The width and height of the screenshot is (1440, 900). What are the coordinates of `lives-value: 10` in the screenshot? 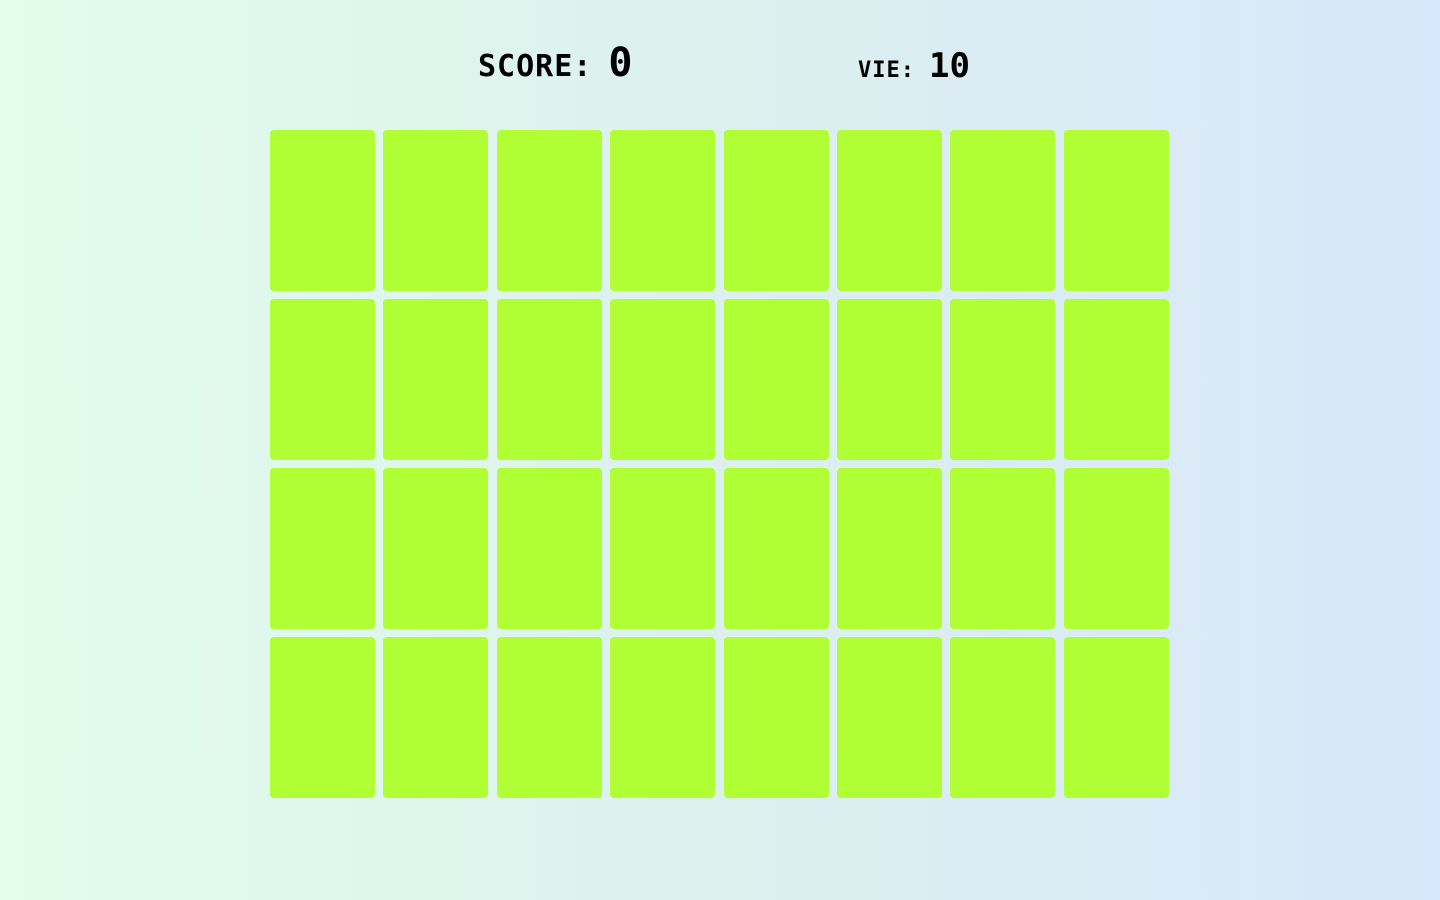 It's located at (949, 66).